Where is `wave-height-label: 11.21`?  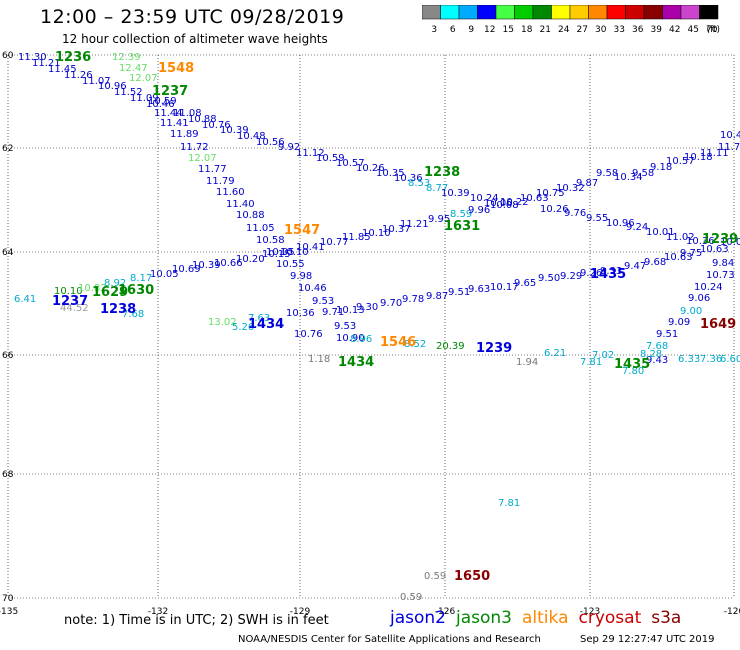
wave-height-label: 11.21 is located at coordinates (46, 63).